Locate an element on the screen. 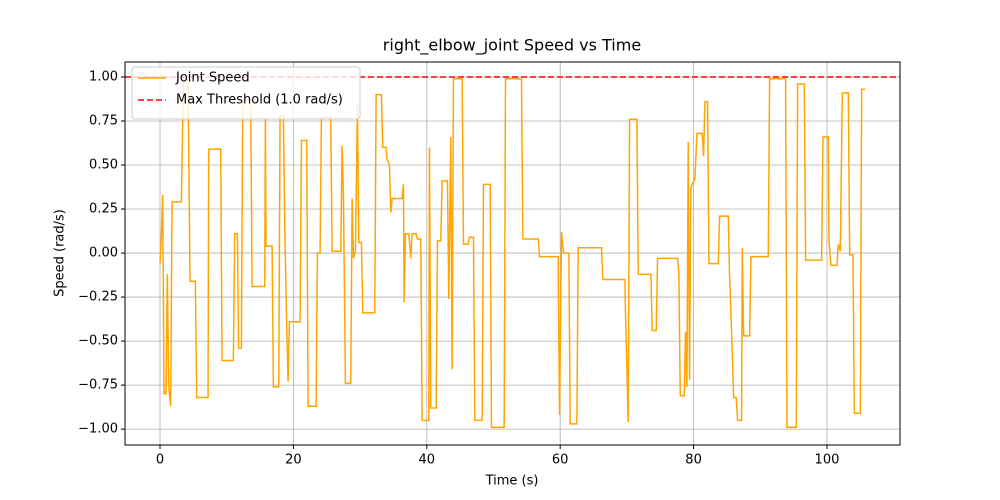  y-tick-label: 0.25 is located at coordinates (103, 209).